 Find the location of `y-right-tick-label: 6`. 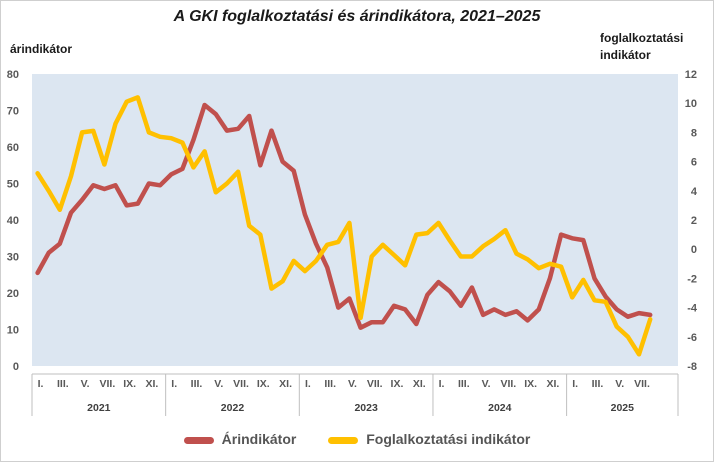

y-right-tick-label: 6 is located at coordinates (694, 163).